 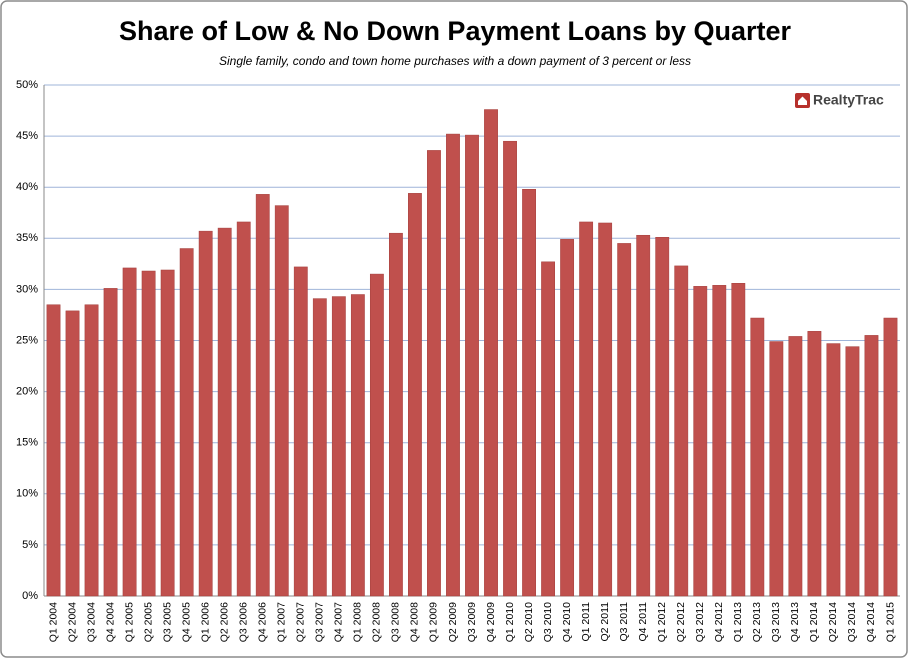 What do you see at coordinates (110, 622) in the screenshot?
I see `x-tick-label: Q4 2004` at bounding box center [110, 622].